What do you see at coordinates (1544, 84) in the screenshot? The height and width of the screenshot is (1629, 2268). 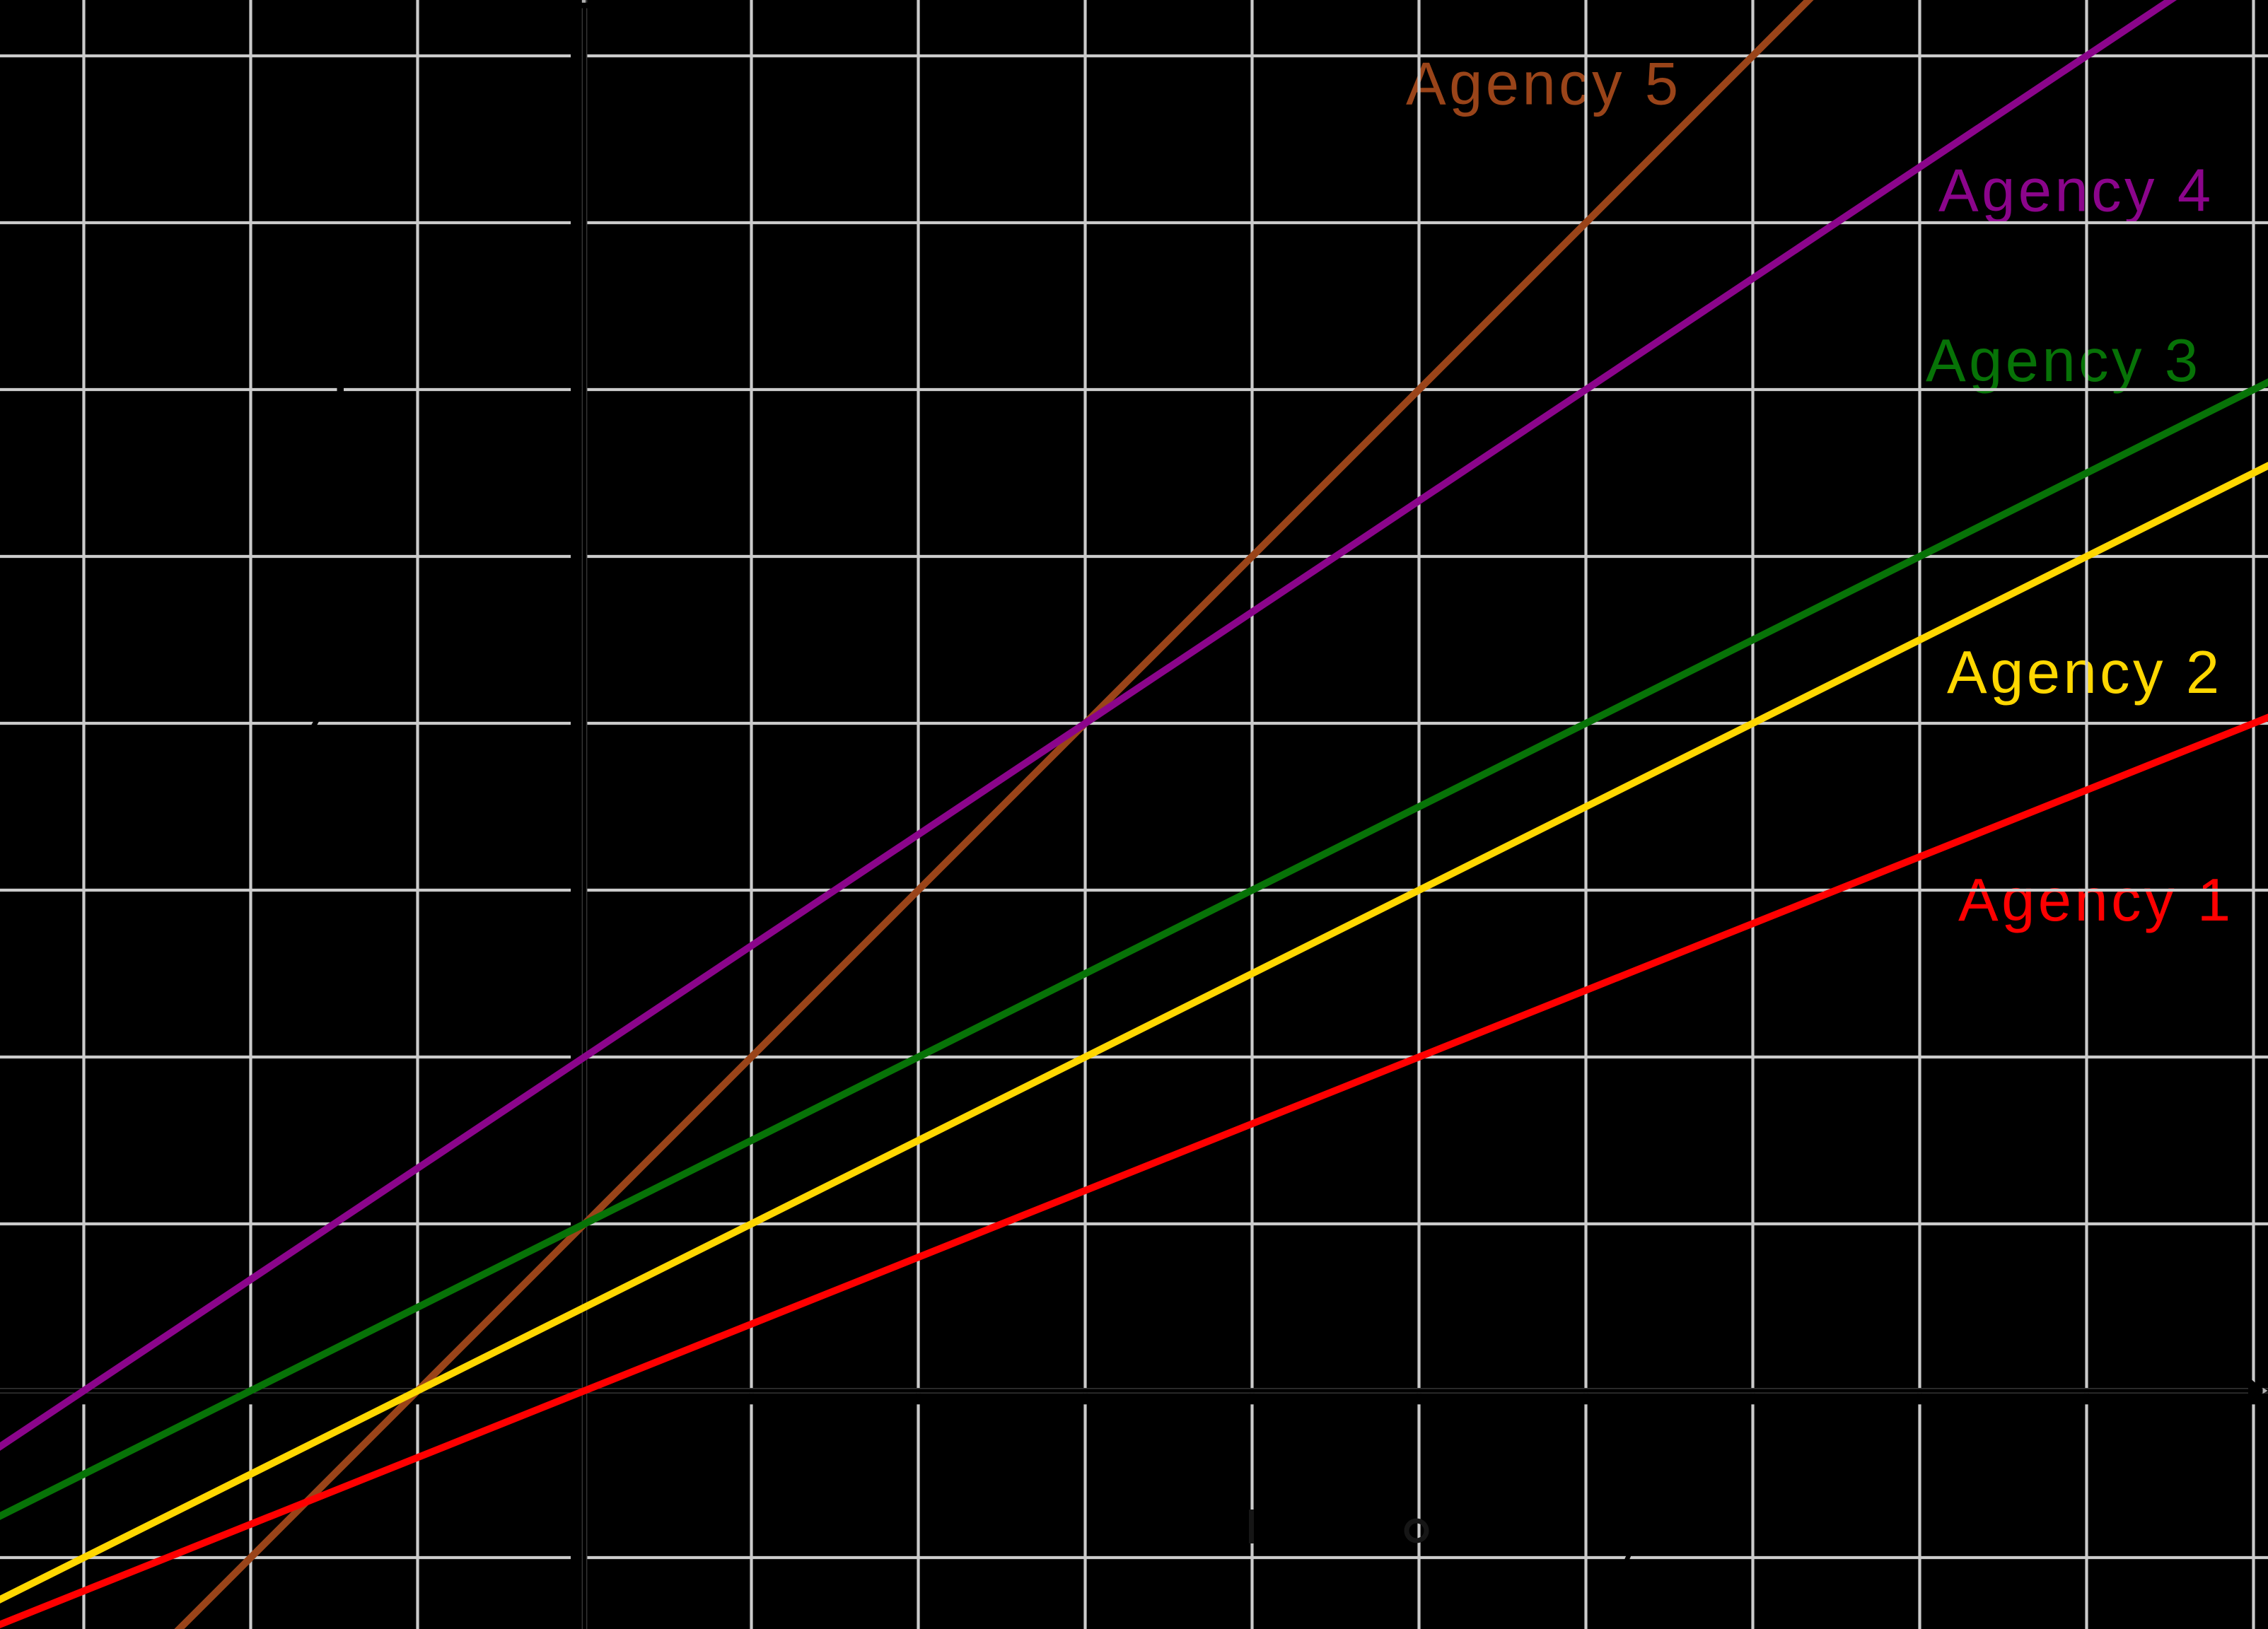 I see `svg-text: Agency 5` at bounding box center [1544, 84].